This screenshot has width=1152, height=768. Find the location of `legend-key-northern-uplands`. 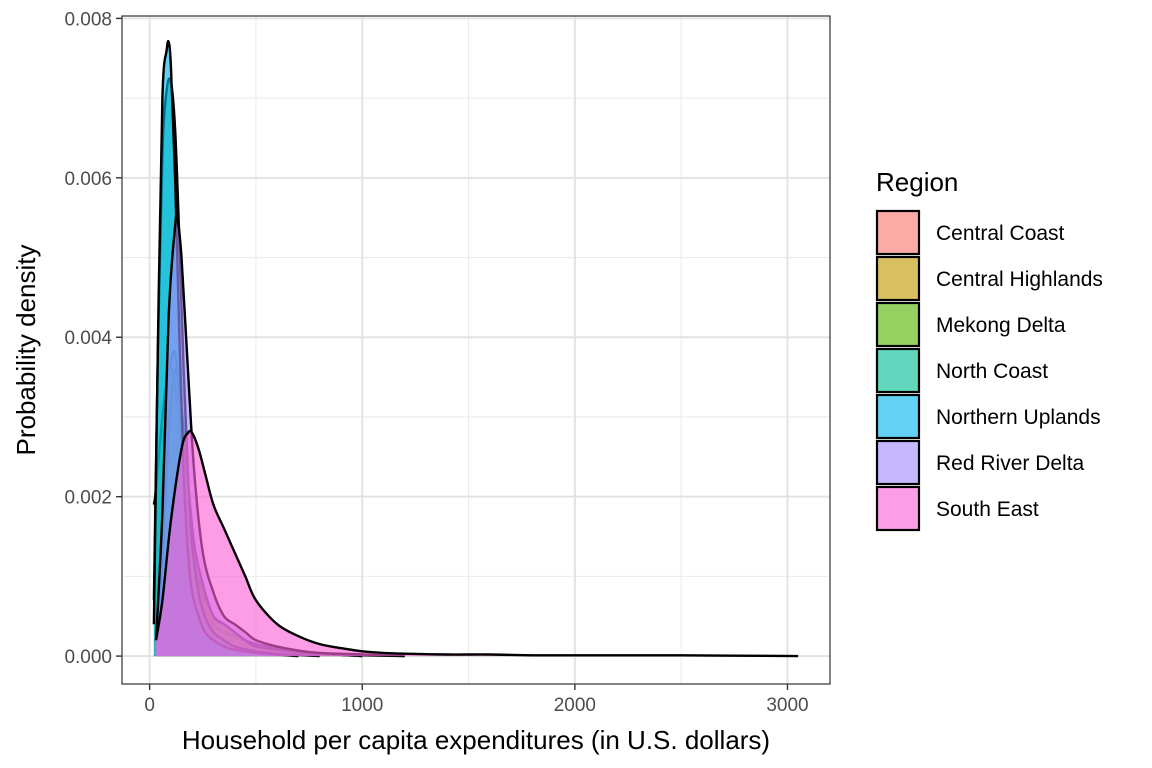

legend-key-northern-uplands is located at coordinates (898, 416).